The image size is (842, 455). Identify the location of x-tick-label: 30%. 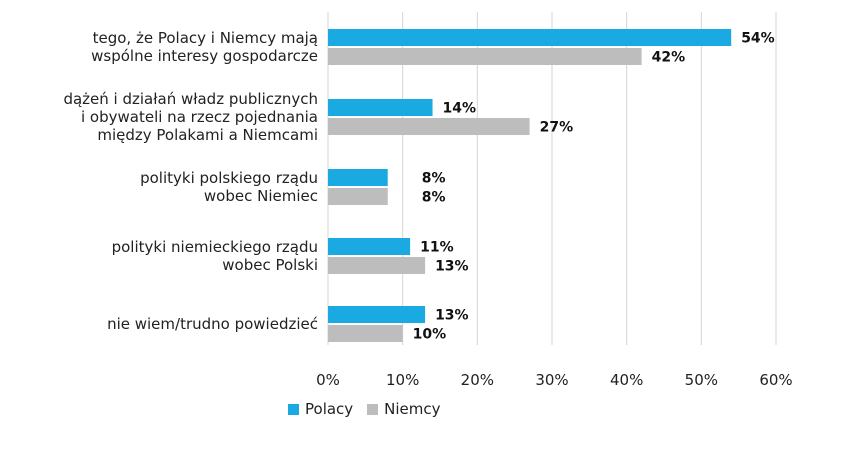
(551, 380).